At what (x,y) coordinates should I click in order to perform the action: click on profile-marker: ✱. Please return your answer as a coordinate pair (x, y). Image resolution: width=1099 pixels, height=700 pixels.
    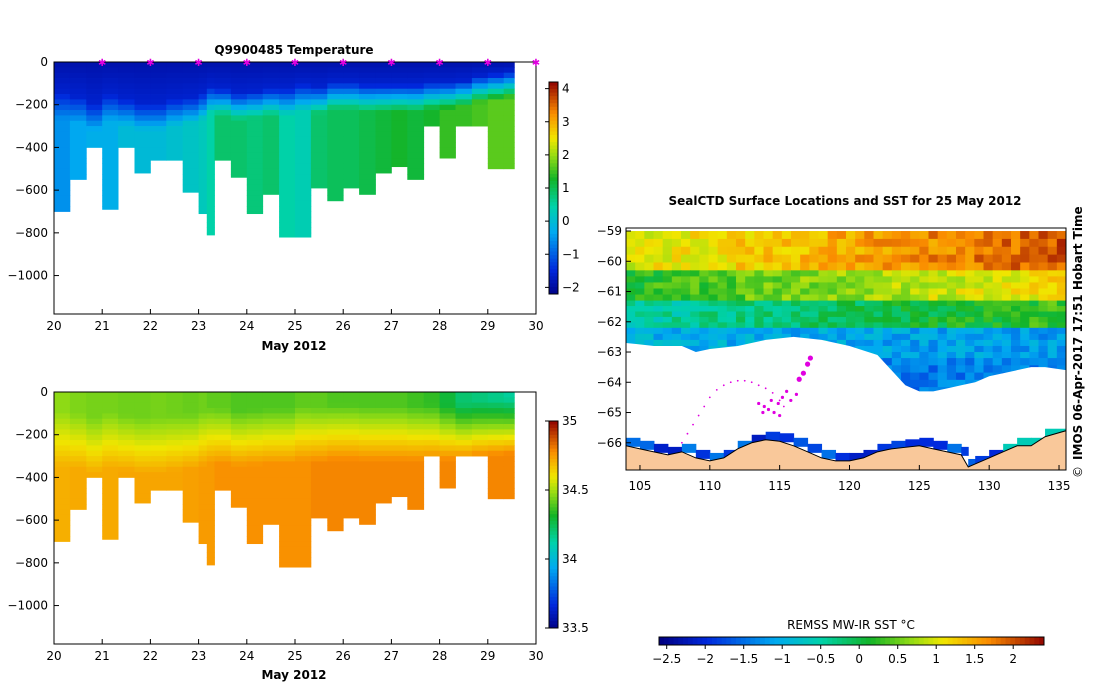
    Looking at the image, I should click on (150, 63).